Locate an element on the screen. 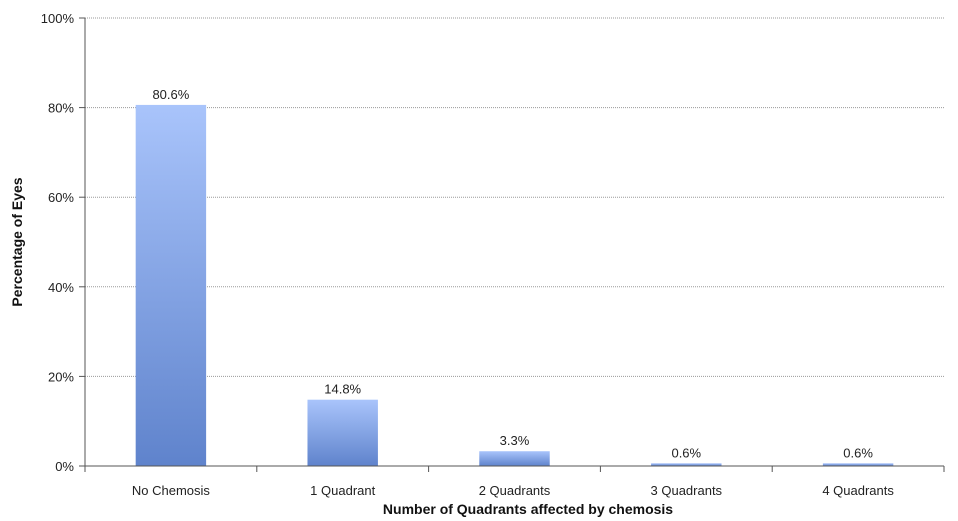 Image resolution: width=958 pixels, height=521 pixels. y-axis-title: Percentage of Eyes is located at coordinates (17, 241).